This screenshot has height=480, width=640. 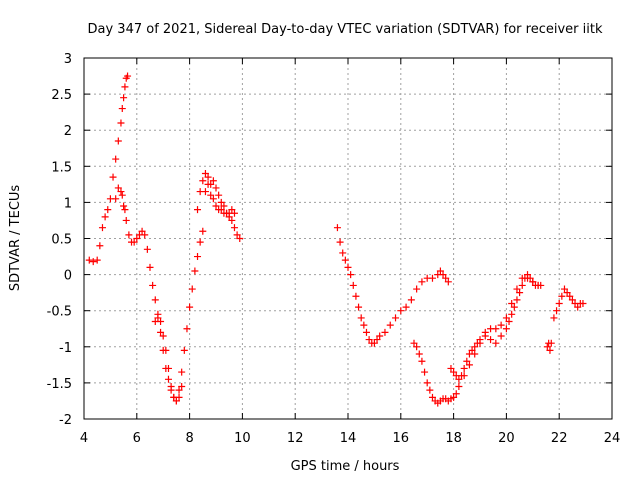 I want to click on x-tick-label: 24, so click(x=612, y=438).